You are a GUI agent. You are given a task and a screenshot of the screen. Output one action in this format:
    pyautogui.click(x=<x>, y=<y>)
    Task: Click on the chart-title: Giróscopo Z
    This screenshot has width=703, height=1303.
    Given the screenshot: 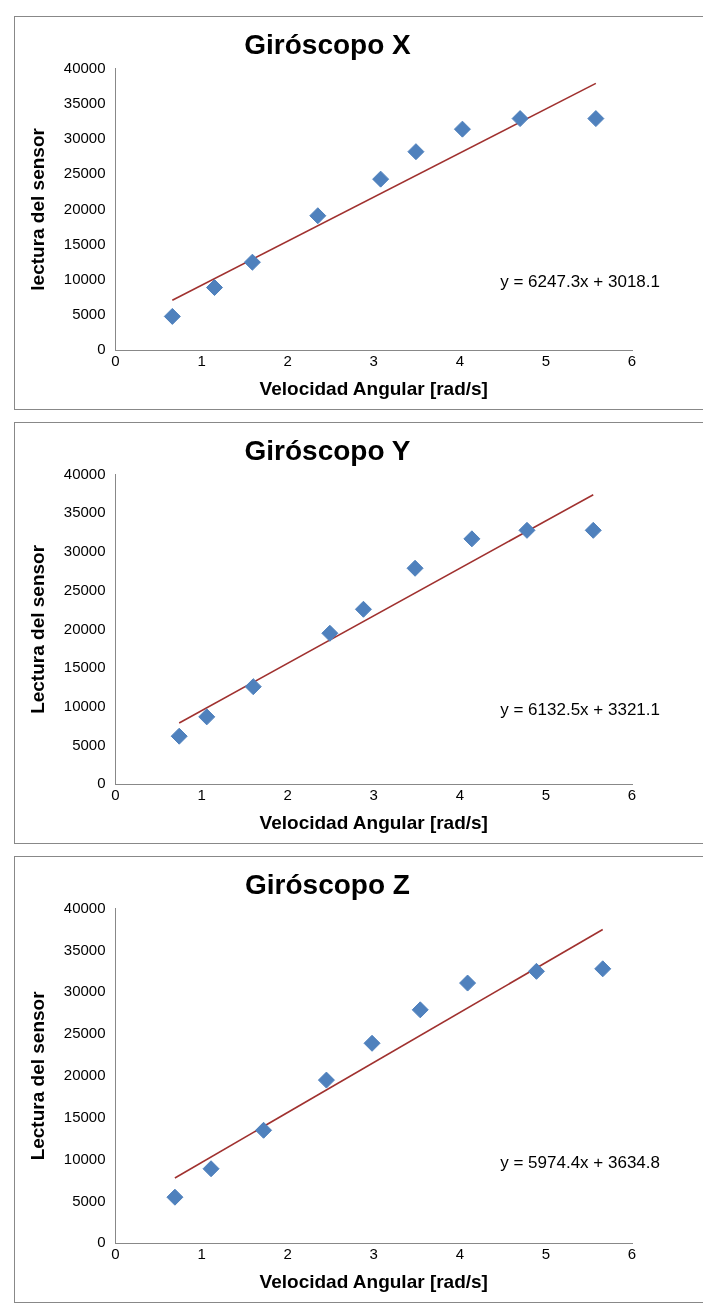 What is the action you would take?
    pyautogui.click(x=327, y=884)
    